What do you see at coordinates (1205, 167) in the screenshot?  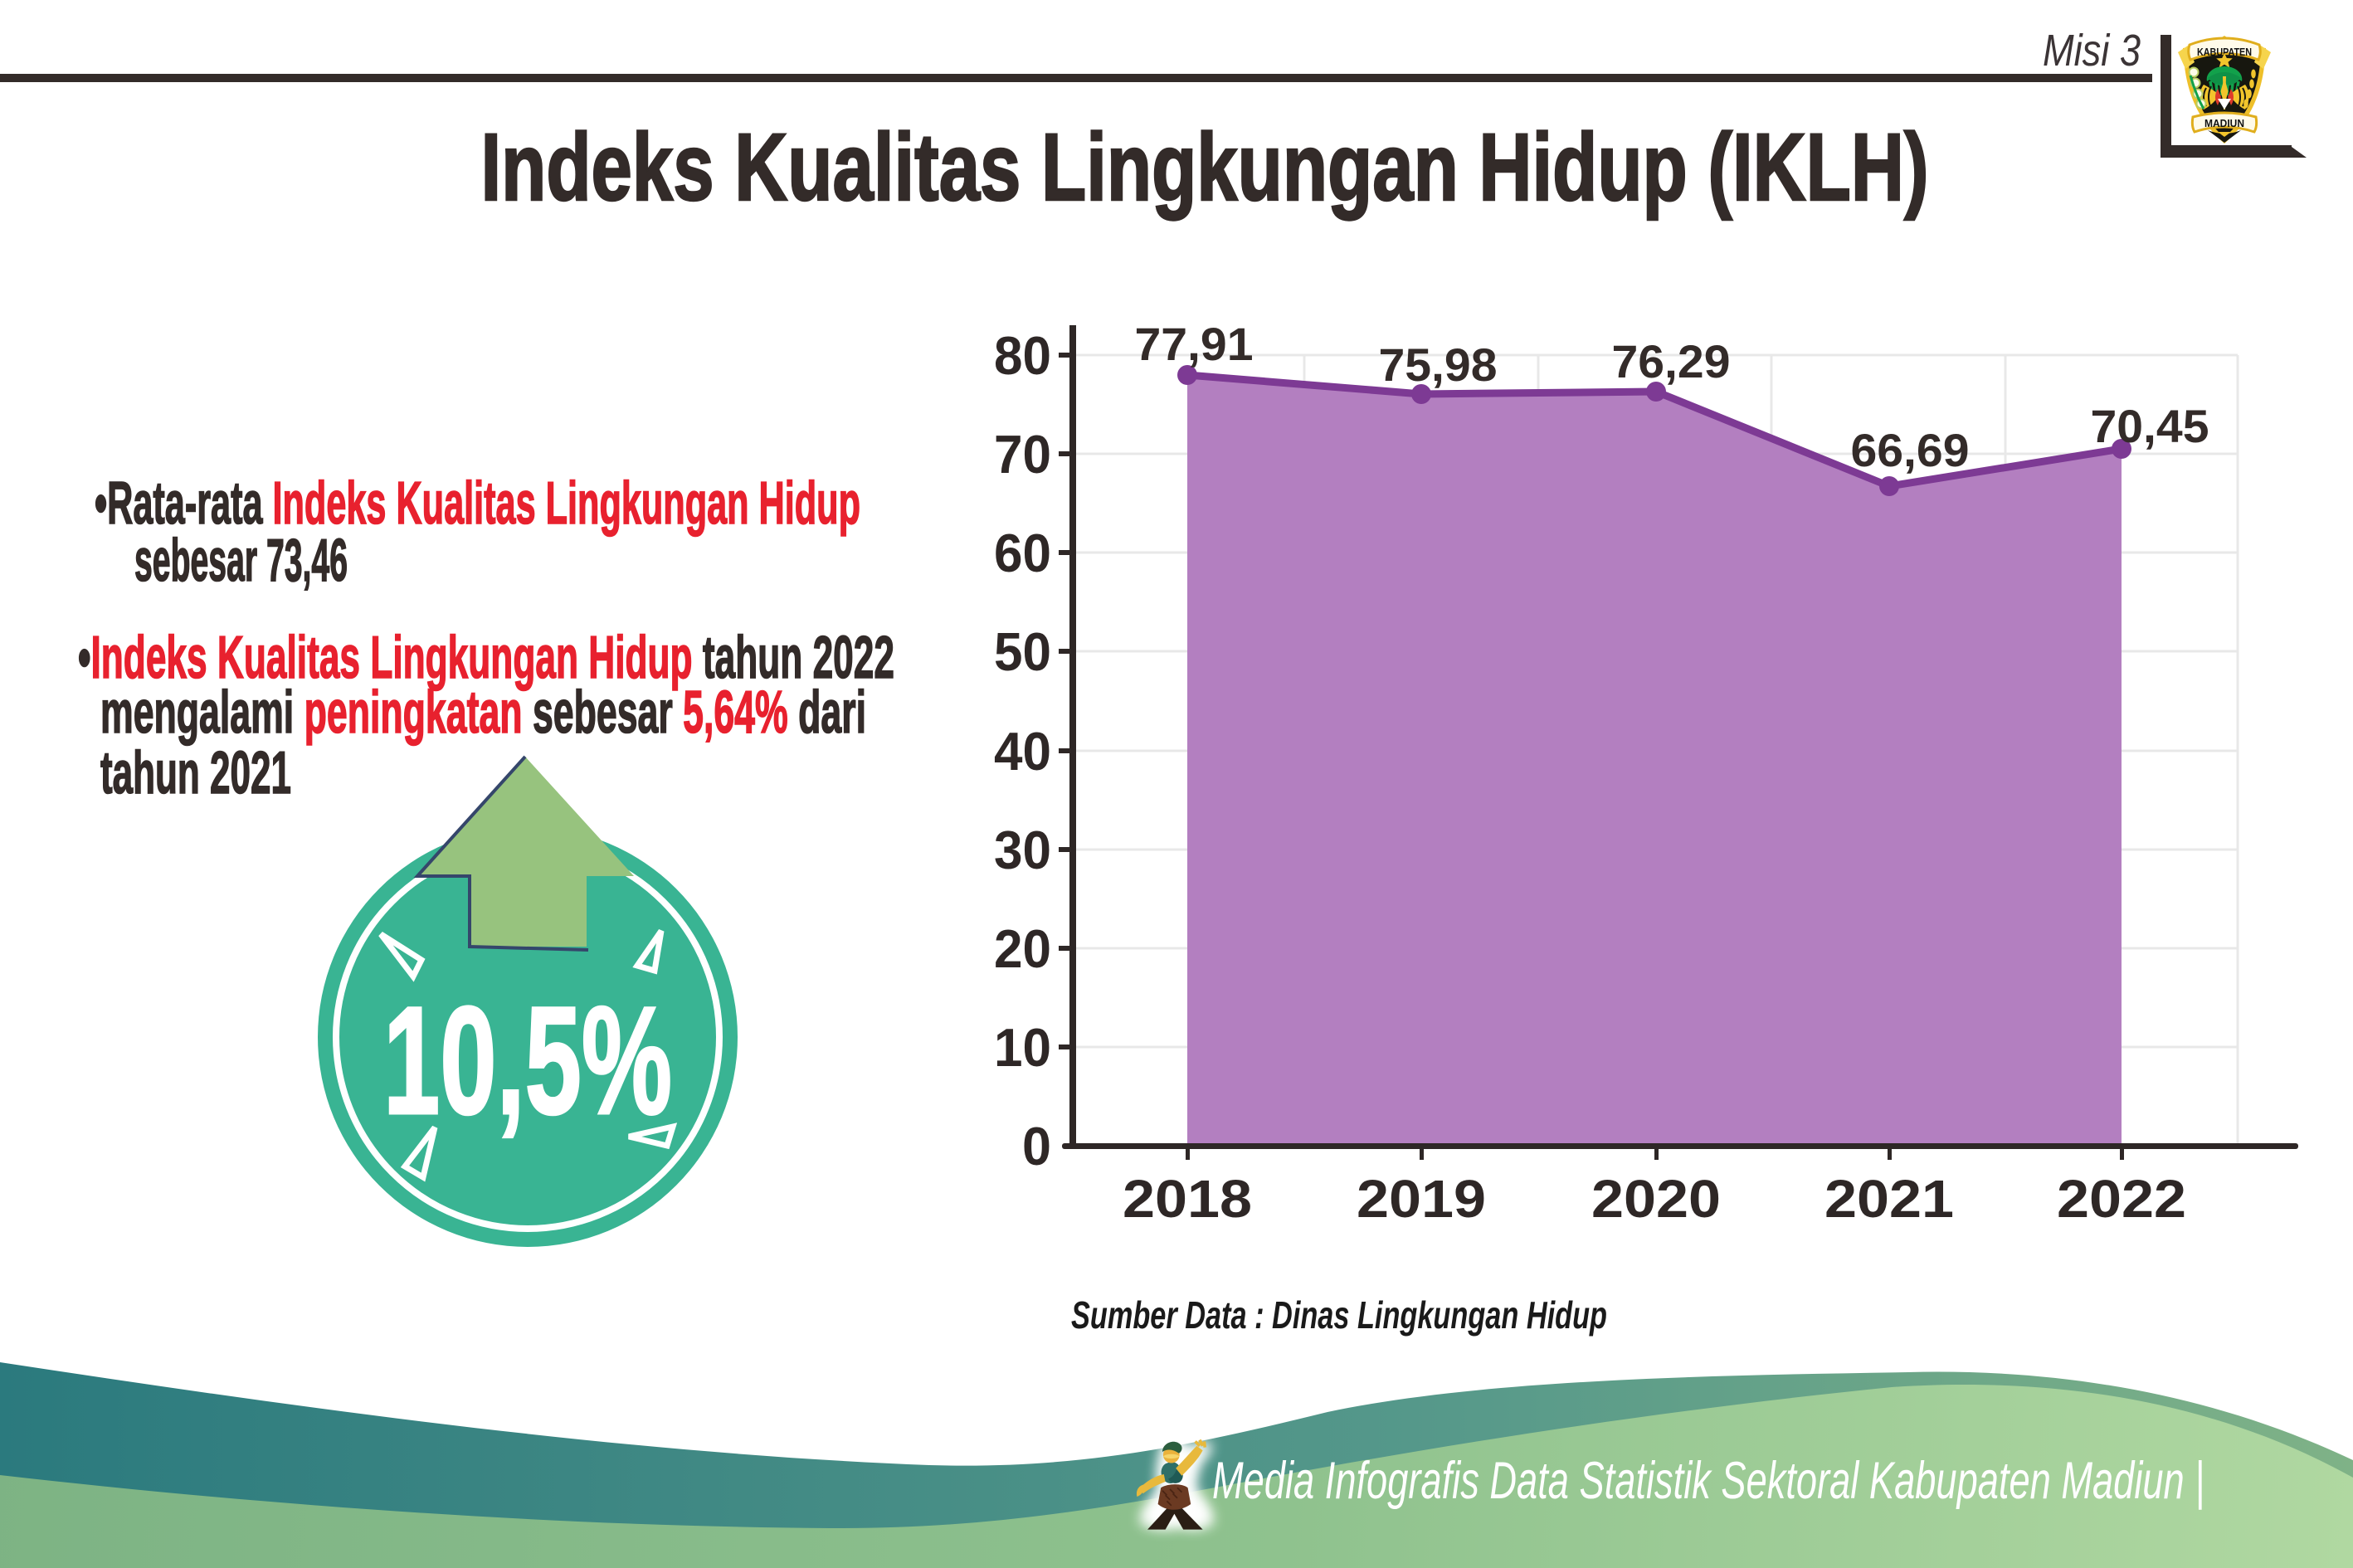 I see `svg-text:Indeks Kualitas Lingkungan Hid: Indeks Kualitas Lingkungan Hidup (IKLH)` at bounding box center [1205, 167].